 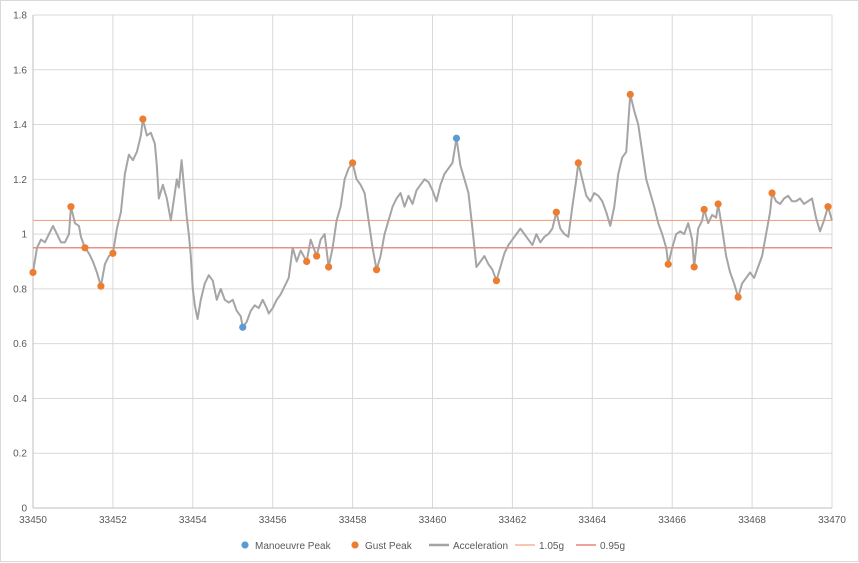 I want to click on x-tick-label: 33452, so click(x=113, y=520).